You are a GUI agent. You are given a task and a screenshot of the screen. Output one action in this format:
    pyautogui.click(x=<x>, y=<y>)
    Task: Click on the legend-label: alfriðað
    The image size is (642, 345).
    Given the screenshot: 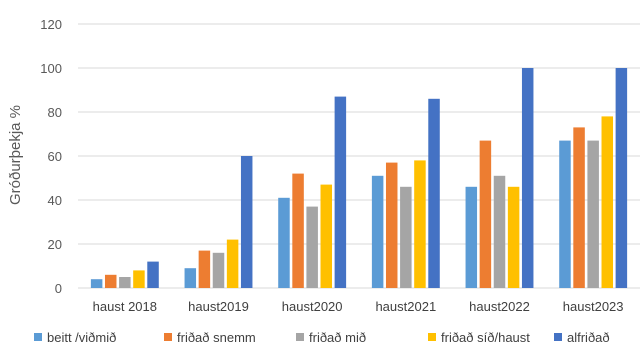 What is the action you would take?
    pyautogui.click(x=588, y=337)
    